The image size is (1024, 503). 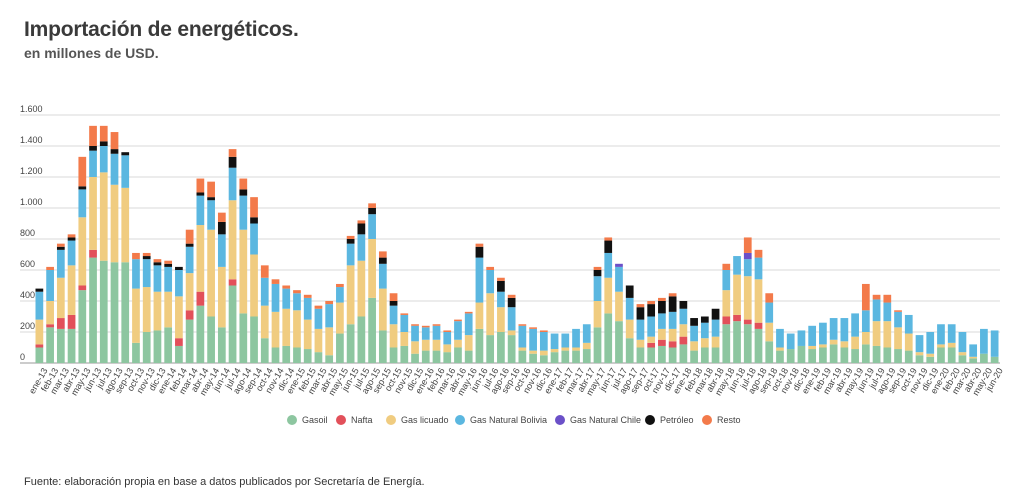 I want to click on y-tick-label: 800, so click(x=27, y=233).